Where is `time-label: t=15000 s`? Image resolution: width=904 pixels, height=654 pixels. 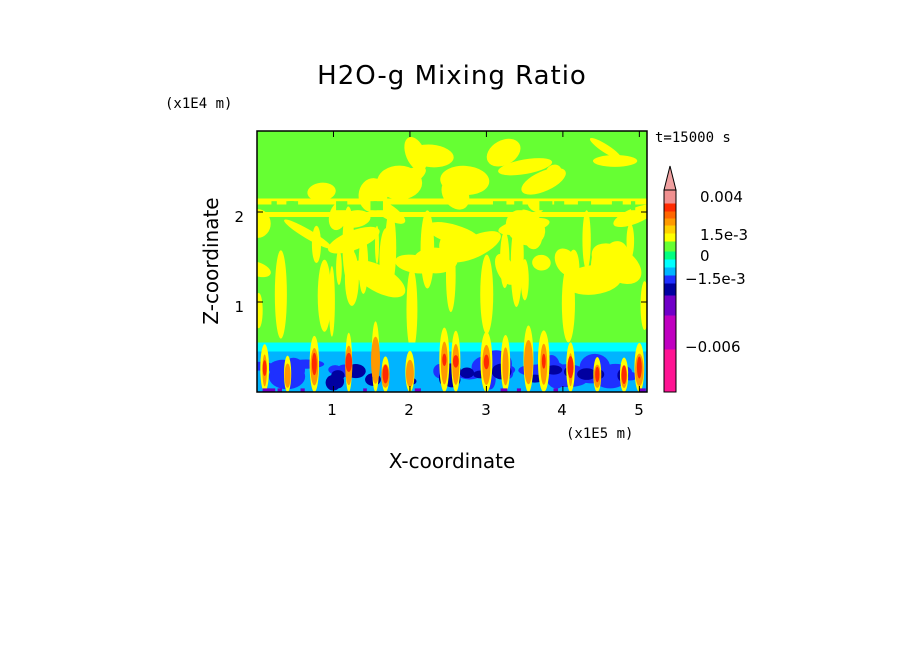 time-label: t=15000 s is located at coordinates (693, 138).